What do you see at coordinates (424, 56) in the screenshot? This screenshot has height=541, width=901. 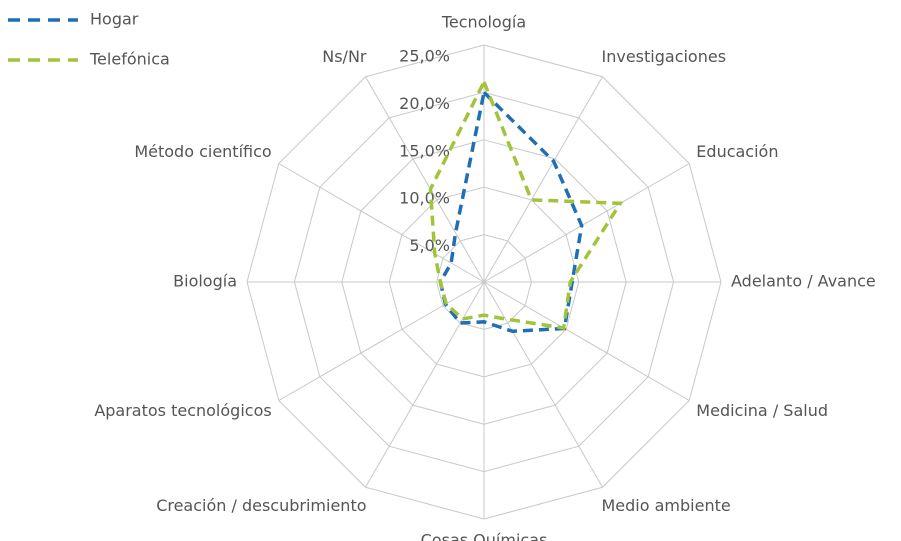 I see `tick-label: 25,0%` at bounding box center [424, 56].